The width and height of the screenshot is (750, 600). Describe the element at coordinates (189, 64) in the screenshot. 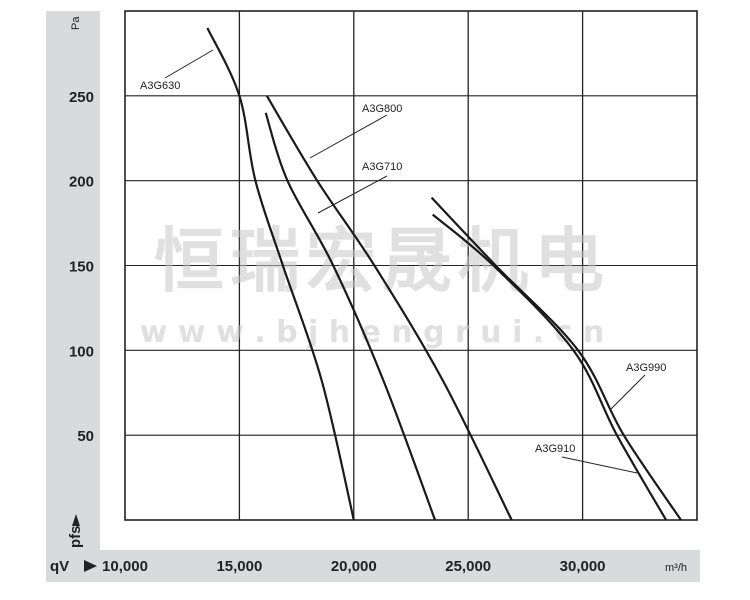

I see `leader-line-a3g630` at that location.